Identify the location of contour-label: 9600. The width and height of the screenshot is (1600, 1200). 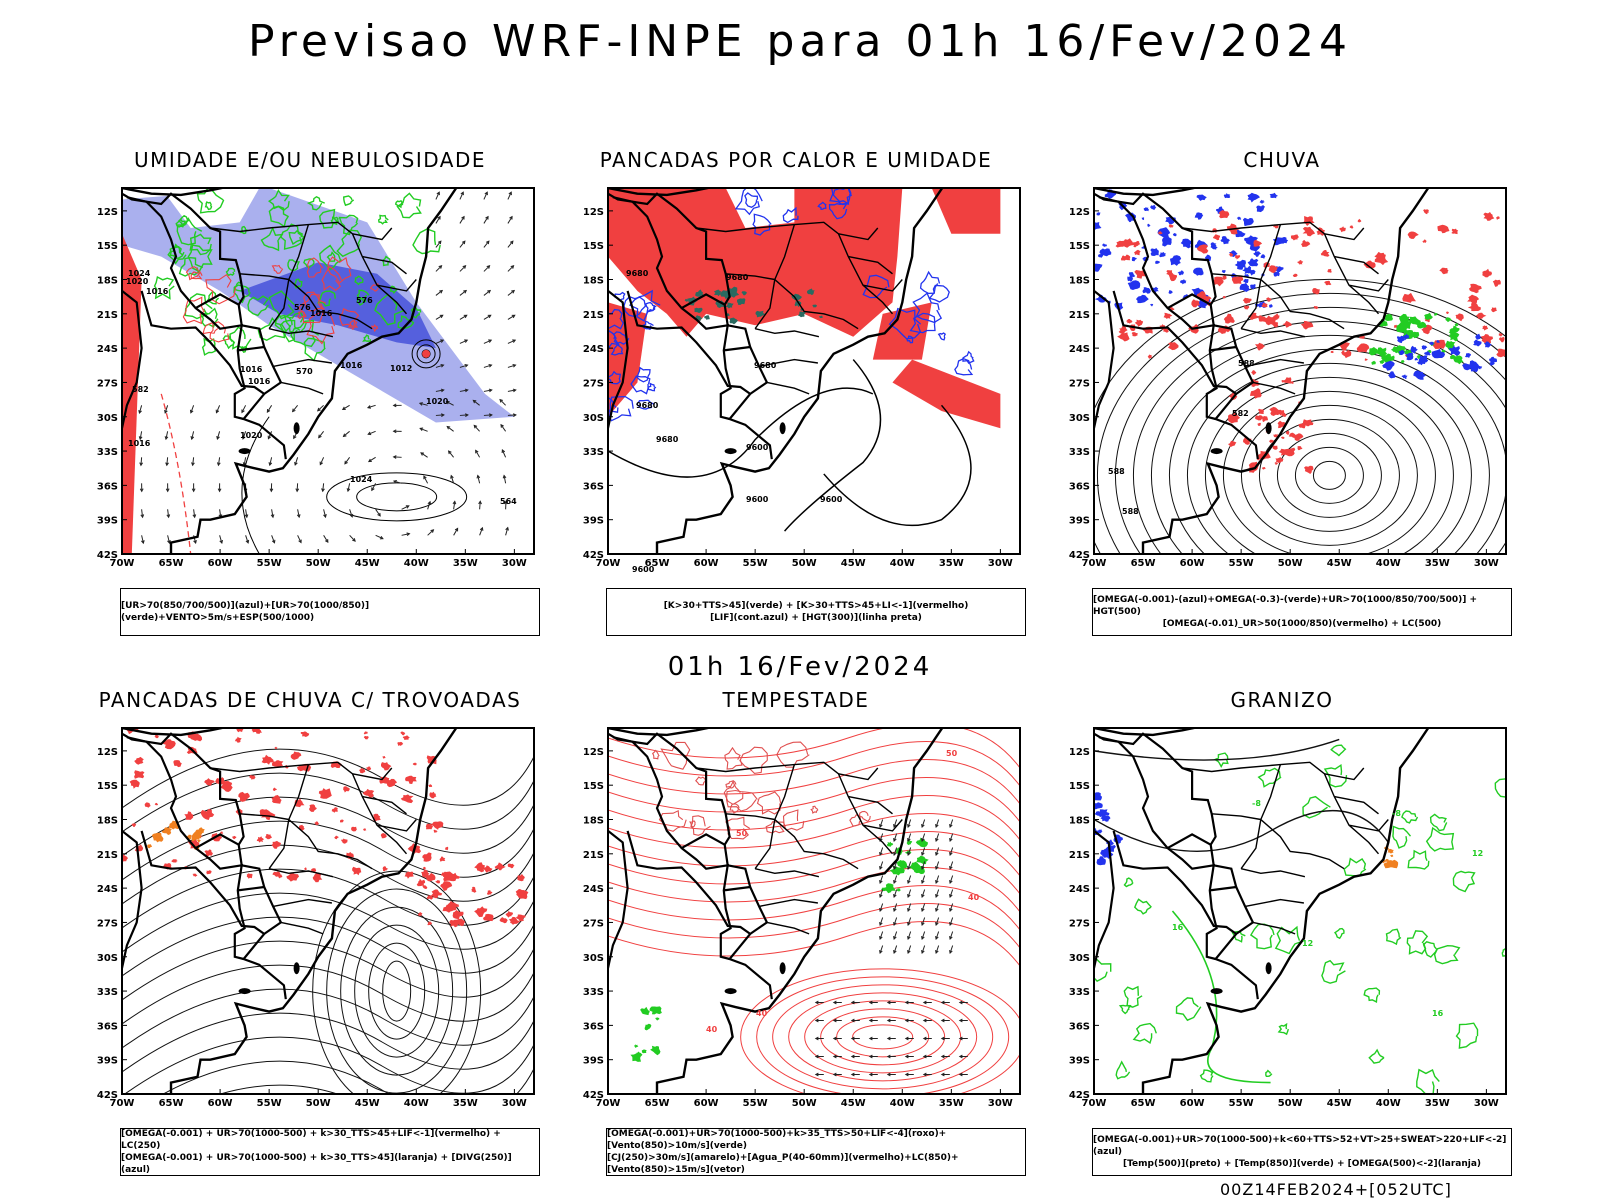
(831, 499).